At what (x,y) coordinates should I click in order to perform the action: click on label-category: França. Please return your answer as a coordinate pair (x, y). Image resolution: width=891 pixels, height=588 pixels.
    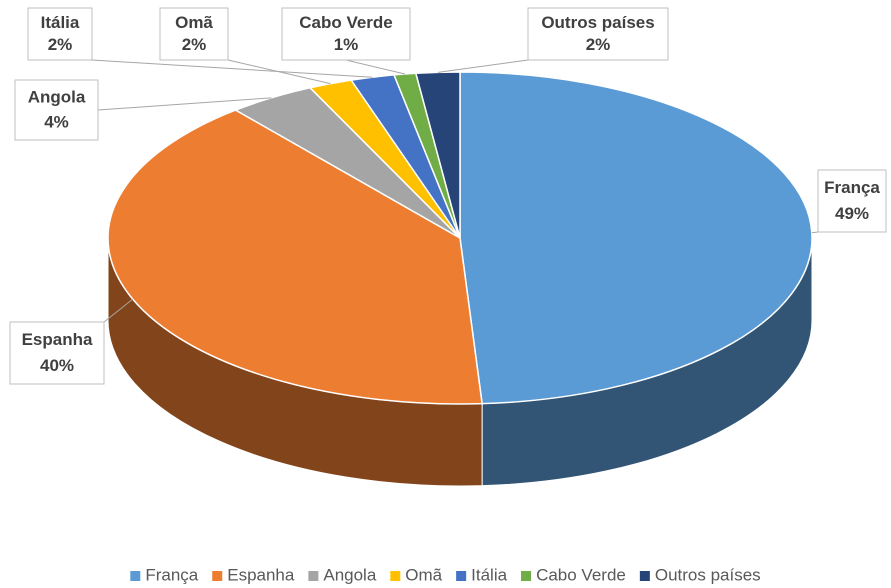
    Looking at the image, I should click on (852, 187).